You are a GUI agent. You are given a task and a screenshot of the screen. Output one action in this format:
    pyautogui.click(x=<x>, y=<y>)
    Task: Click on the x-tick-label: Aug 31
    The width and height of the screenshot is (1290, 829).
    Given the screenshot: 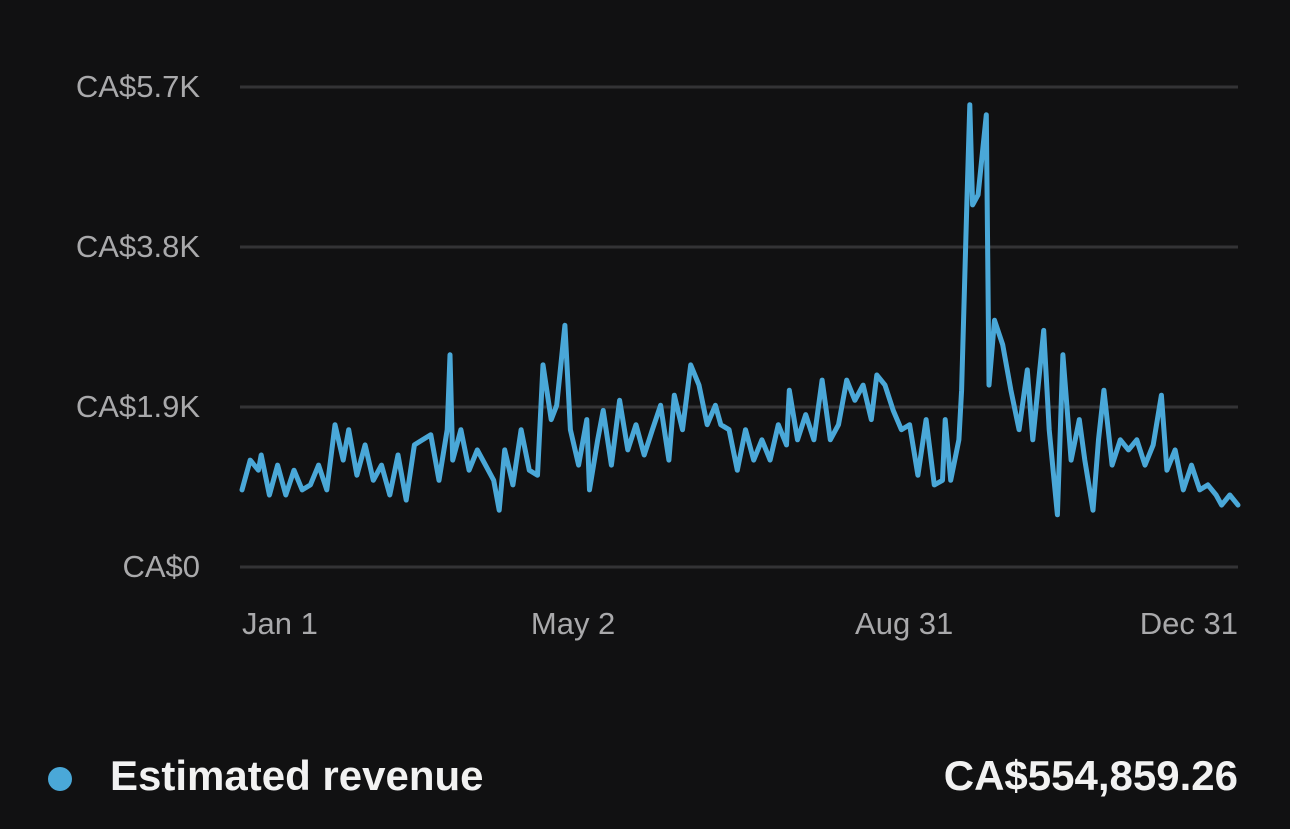 What is the action you would take?
    pyautogui.click(x=904, y=623)
    